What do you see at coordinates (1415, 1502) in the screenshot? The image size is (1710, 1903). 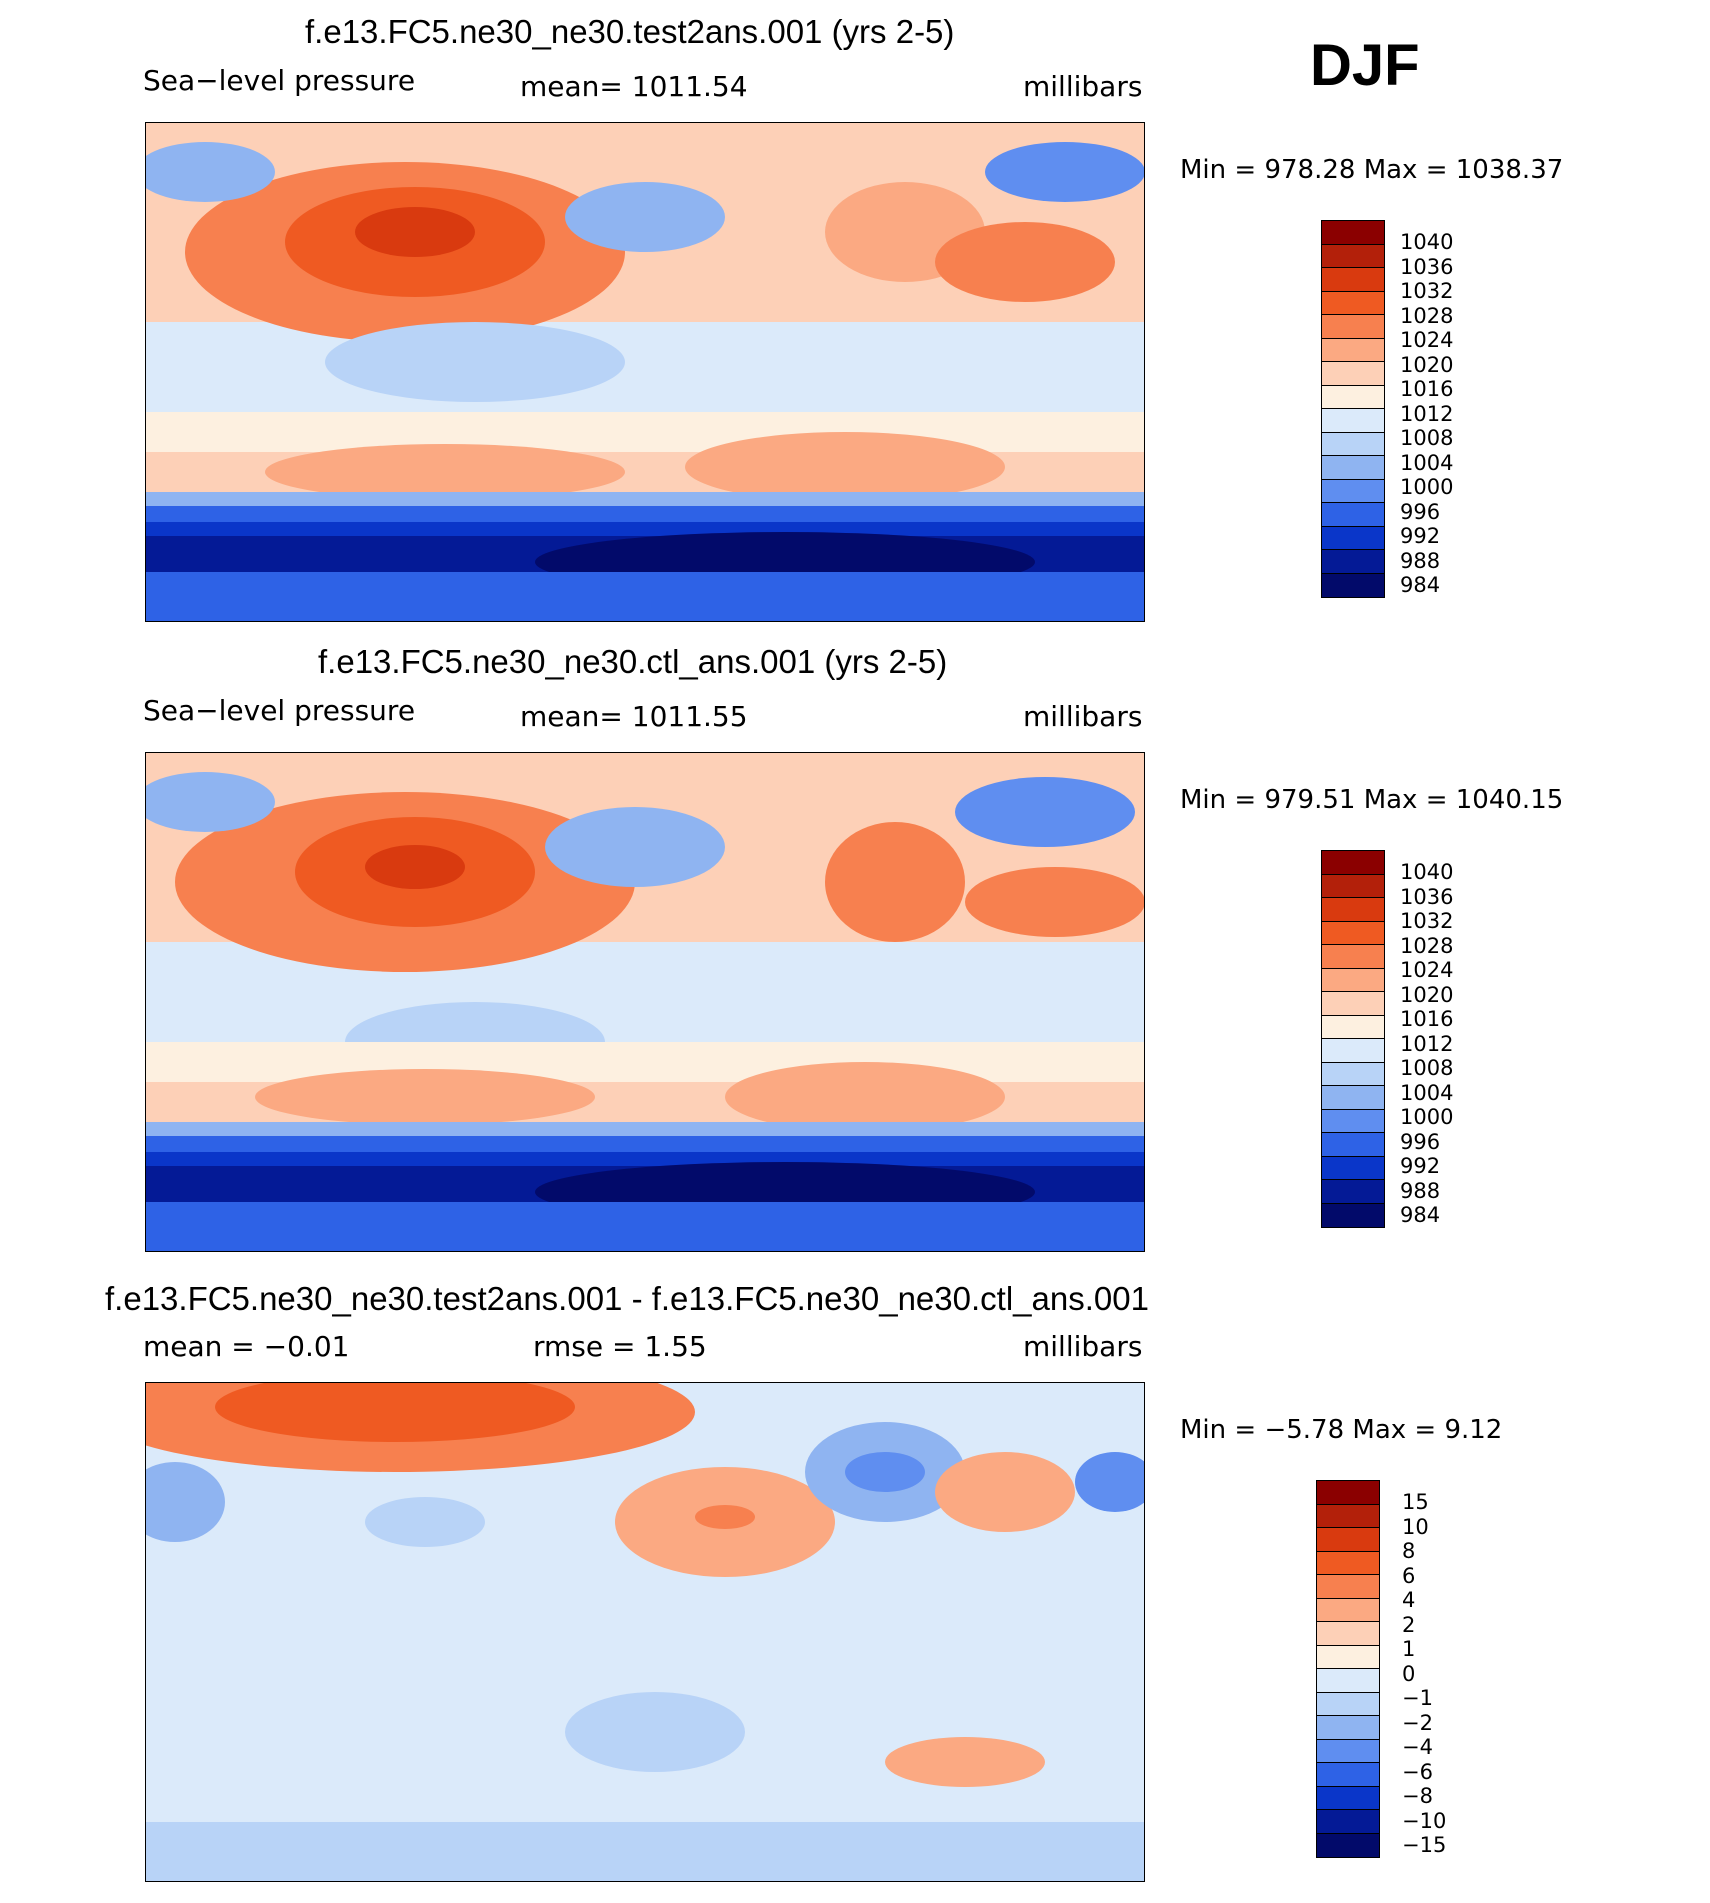 I see `colorbar-tick-label: 15` at bounding box center [1415, 1502].